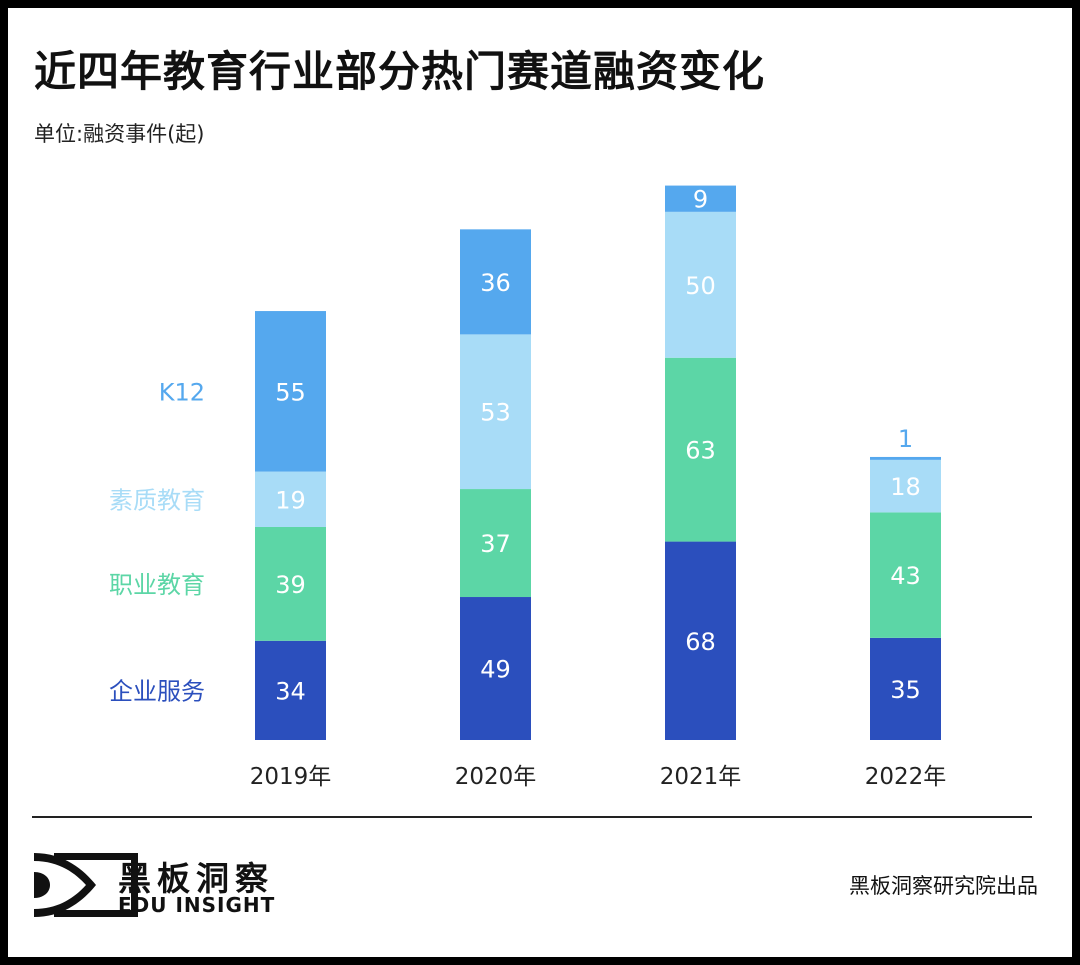 The height and width of the screenshot is (965, 1080). I want to click on footer-divider, so click(532, 817).